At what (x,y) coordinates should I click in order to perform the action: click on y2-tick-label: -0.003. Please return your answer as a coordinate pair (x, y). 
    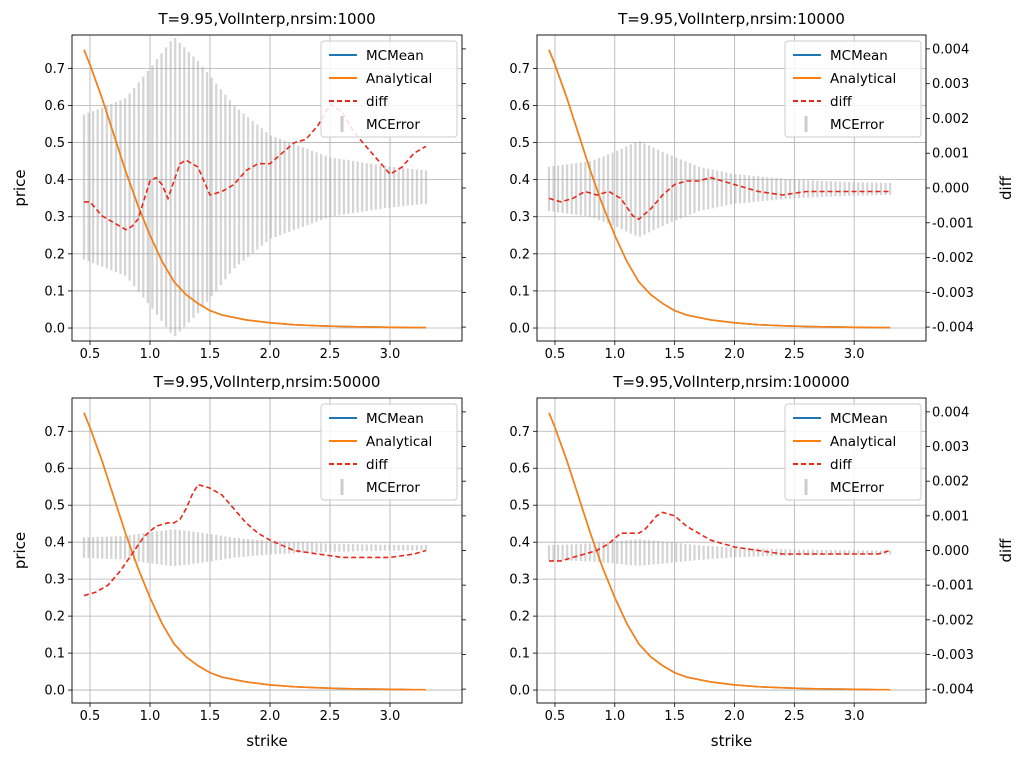
    Looking at the image, I should click on (953, 293).